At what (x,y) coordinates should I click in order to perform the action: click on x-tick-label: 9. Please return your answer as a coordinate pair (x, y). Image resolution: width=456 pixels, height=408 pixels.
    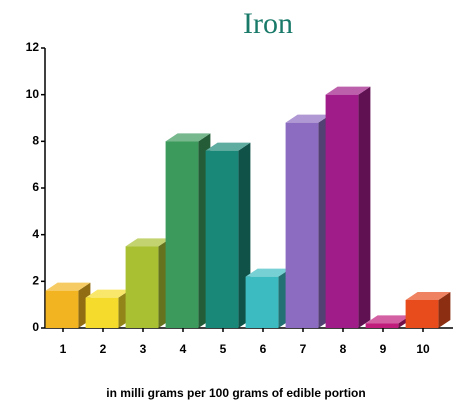
    Looking at the image, I should click on (383, 349).